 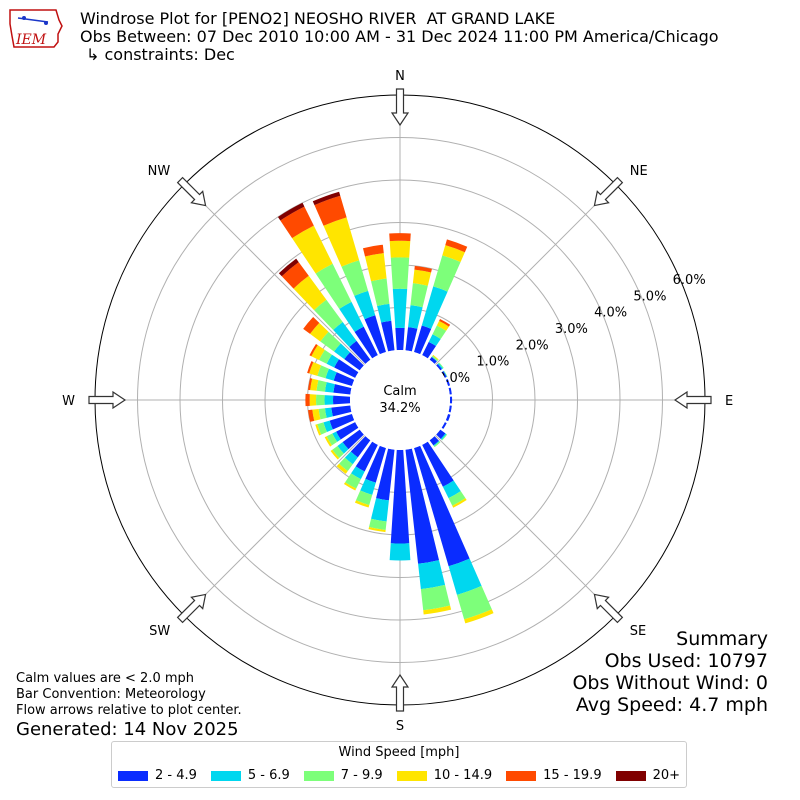 I want to click on legend-item: 7 - 9.9, so click(x=343, y=775).